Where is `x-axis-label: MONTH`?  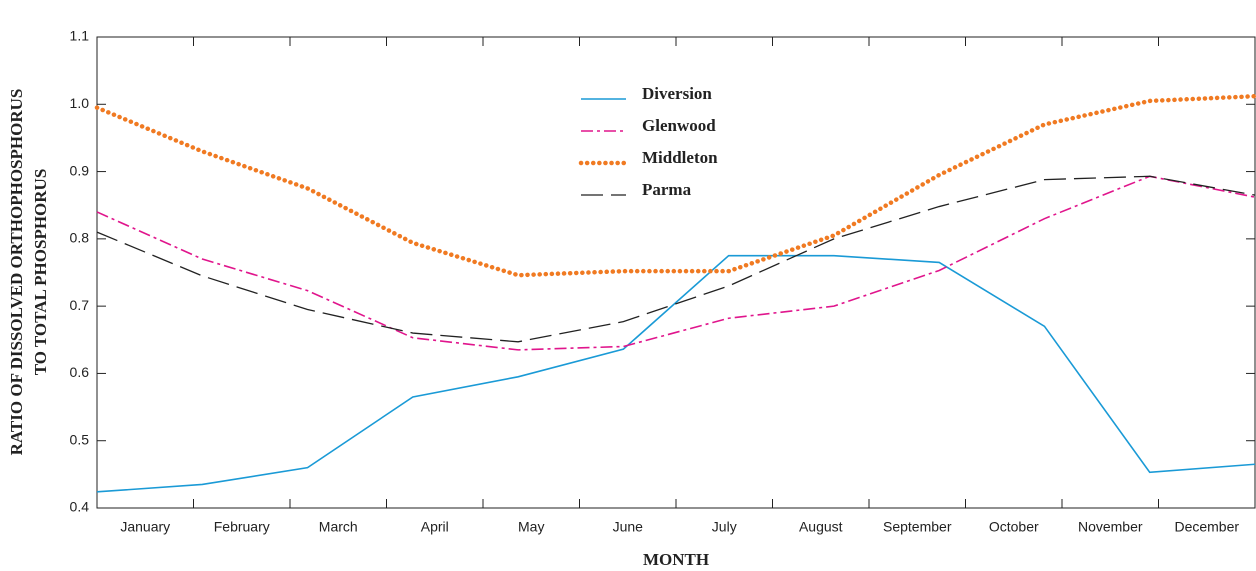
x-axis-label: MONTH is located at coordinates (676, 559).